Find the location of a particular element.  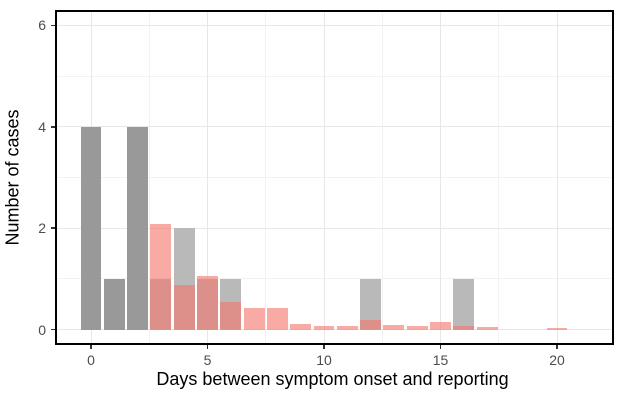

x-axis-title: Days between symptom onset and reporting is located at coordinates (332, 379).